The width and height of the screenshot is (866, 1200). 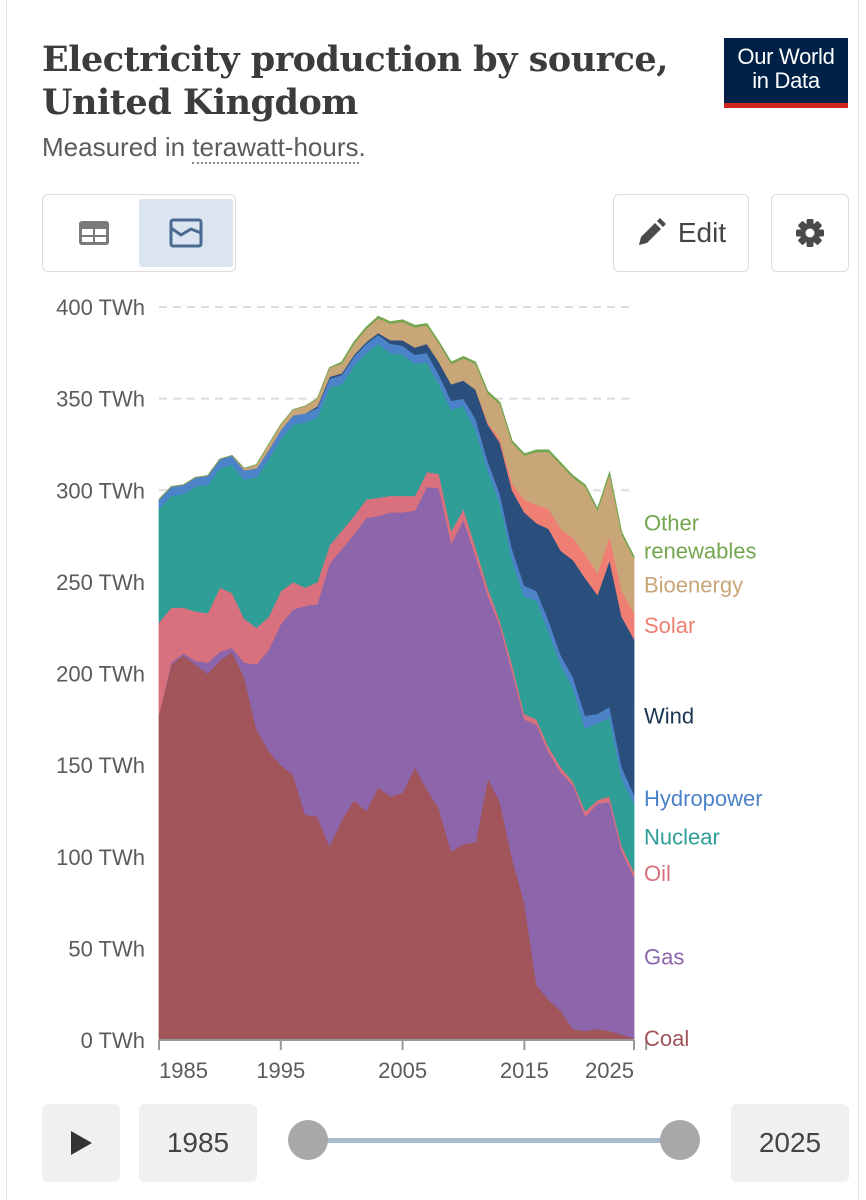 I want to click on edit-button: Edit, so click(x=681, y=233).